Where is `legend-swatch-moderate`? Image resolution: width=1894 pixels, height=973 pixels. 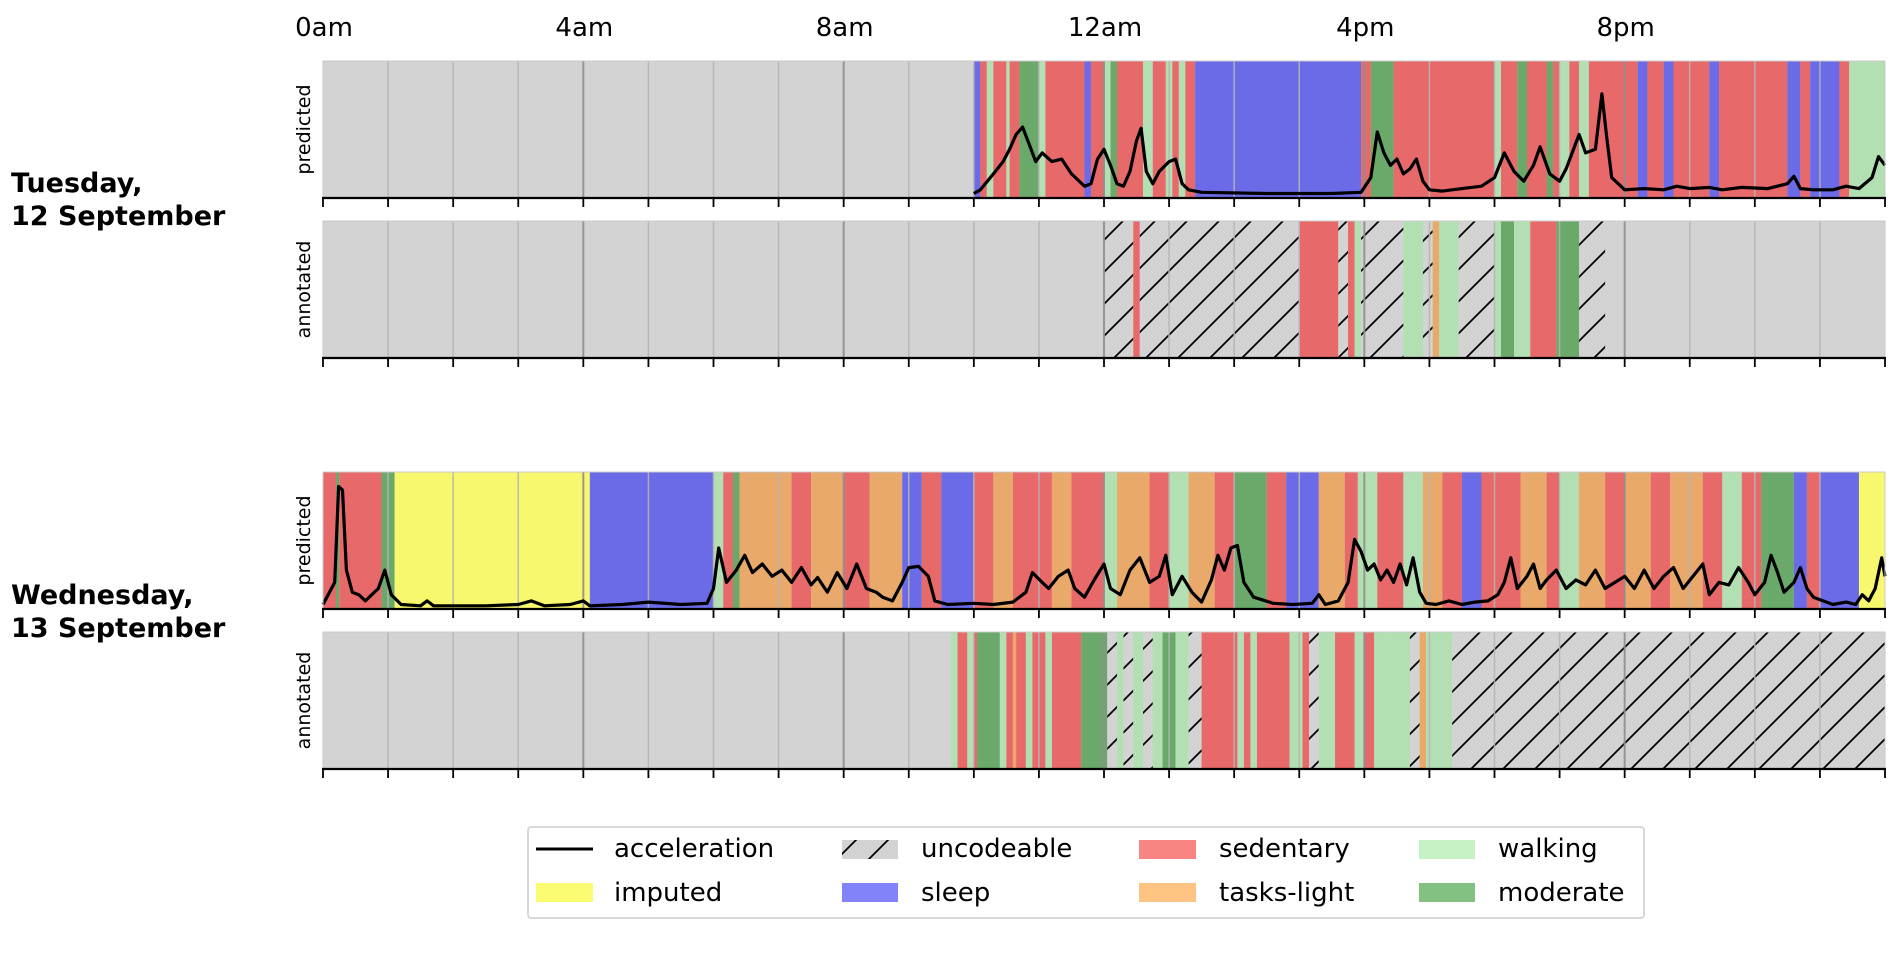 legend-swatch-moderate is located at coordinates (1447, 892).